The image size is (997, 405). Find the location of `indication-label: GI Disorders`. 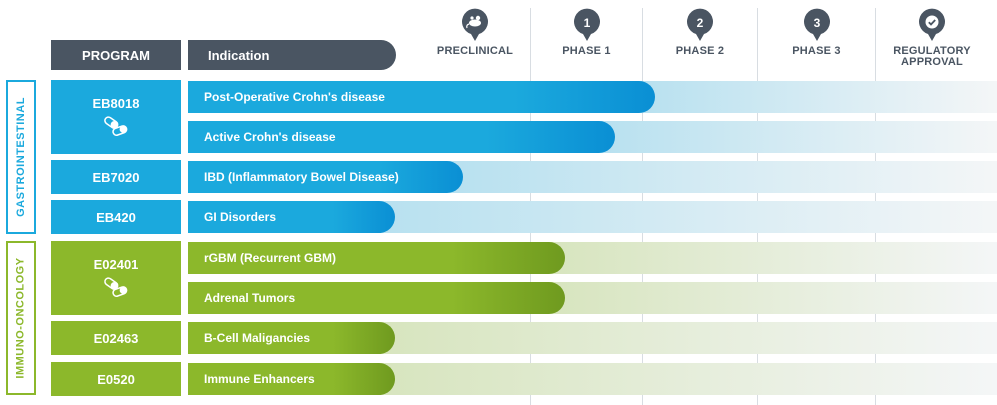

indication-label: GI Disorders is located at coordinates (240, 217).